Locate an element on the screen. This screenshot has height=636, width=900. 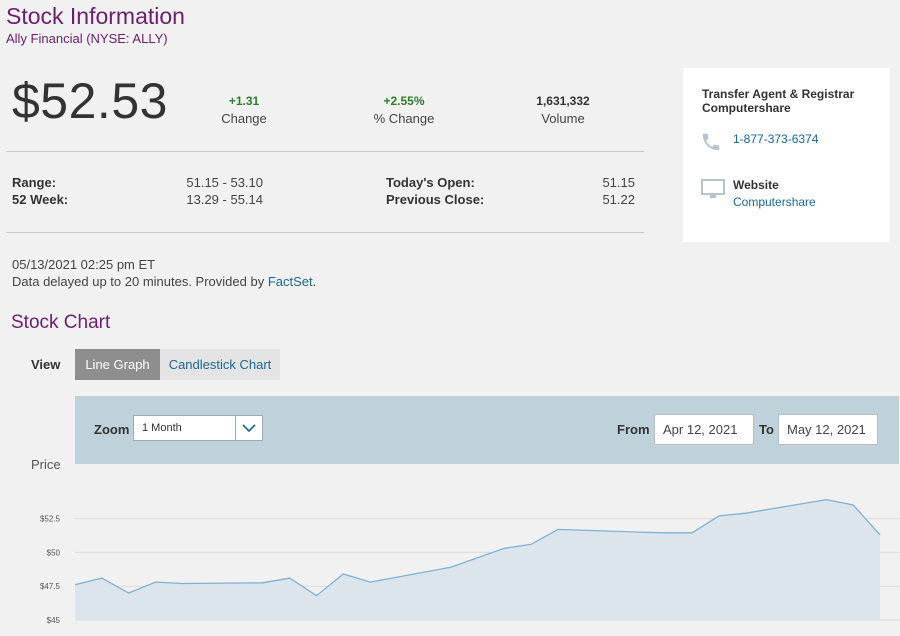
pct-change-label: % Change is located at coordinates (404, 118).